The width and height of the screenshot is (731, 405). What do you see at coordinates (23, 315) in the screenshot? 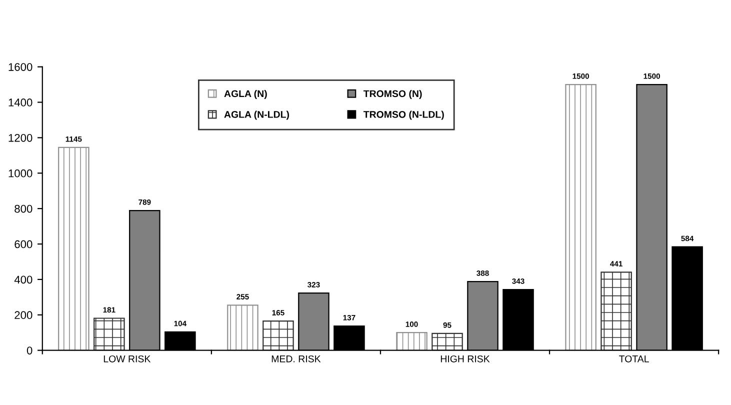
I see `y-tick-label: 200` at bounding box center [23, 315].